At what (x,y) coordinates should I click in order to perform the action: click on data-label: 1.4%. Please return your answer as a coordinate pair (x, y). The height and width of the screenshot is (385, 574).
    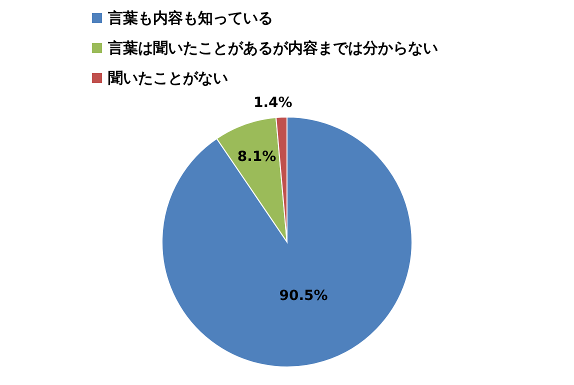
    Looking at the image, I should click on (272, 103).